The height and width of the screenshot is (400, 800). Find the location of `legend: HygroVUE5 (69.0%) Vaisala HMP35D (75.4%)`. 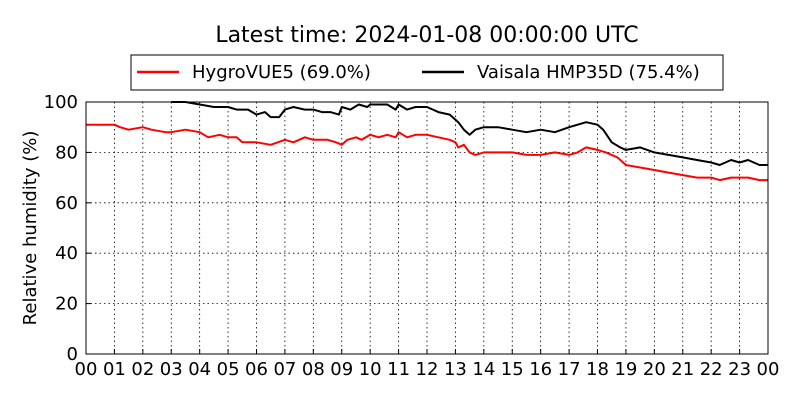

legend: HygroVUE5 (69.0%) Vaisala HMP35D (75.4%) is located at coordinates (427, 72).